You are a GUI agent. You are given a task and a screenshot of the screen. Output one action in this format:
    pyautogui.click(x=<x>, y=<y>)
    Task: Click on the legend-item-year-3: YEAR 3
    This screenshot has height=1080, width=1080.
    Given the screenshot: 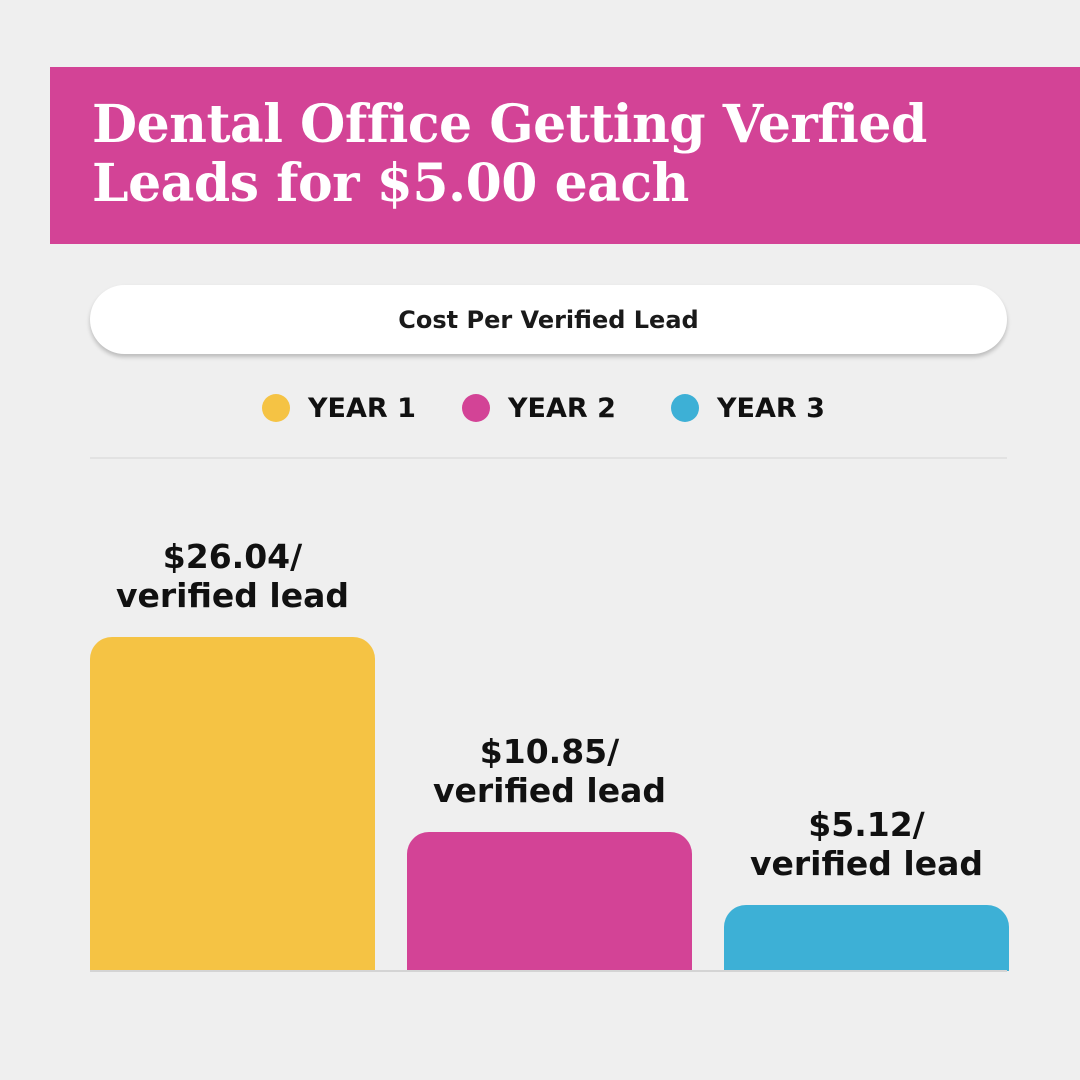 What is the action you would take?
    pyautogui.click(x=748, y=408)
    